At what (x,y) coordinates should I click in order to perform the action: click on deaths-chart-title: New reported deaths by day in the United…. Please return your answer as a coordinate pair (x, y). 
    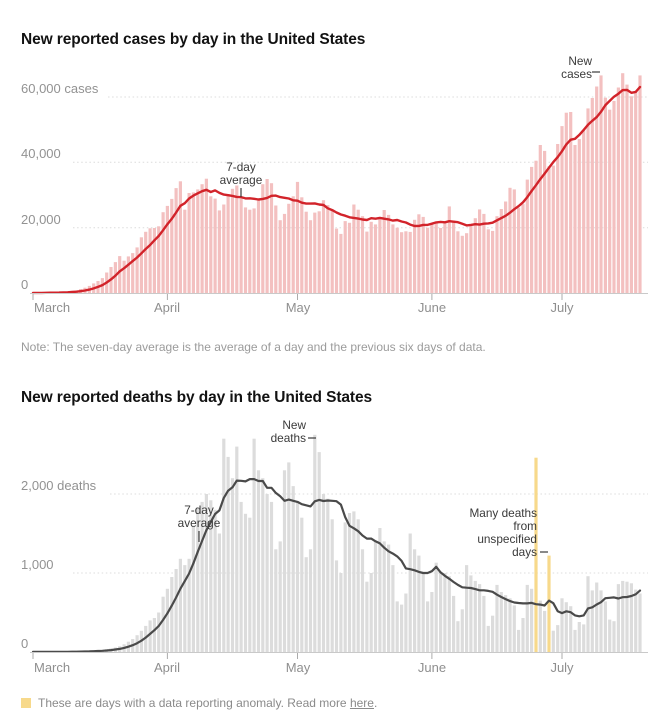
    Looking at the image, I should click on (197, 397).